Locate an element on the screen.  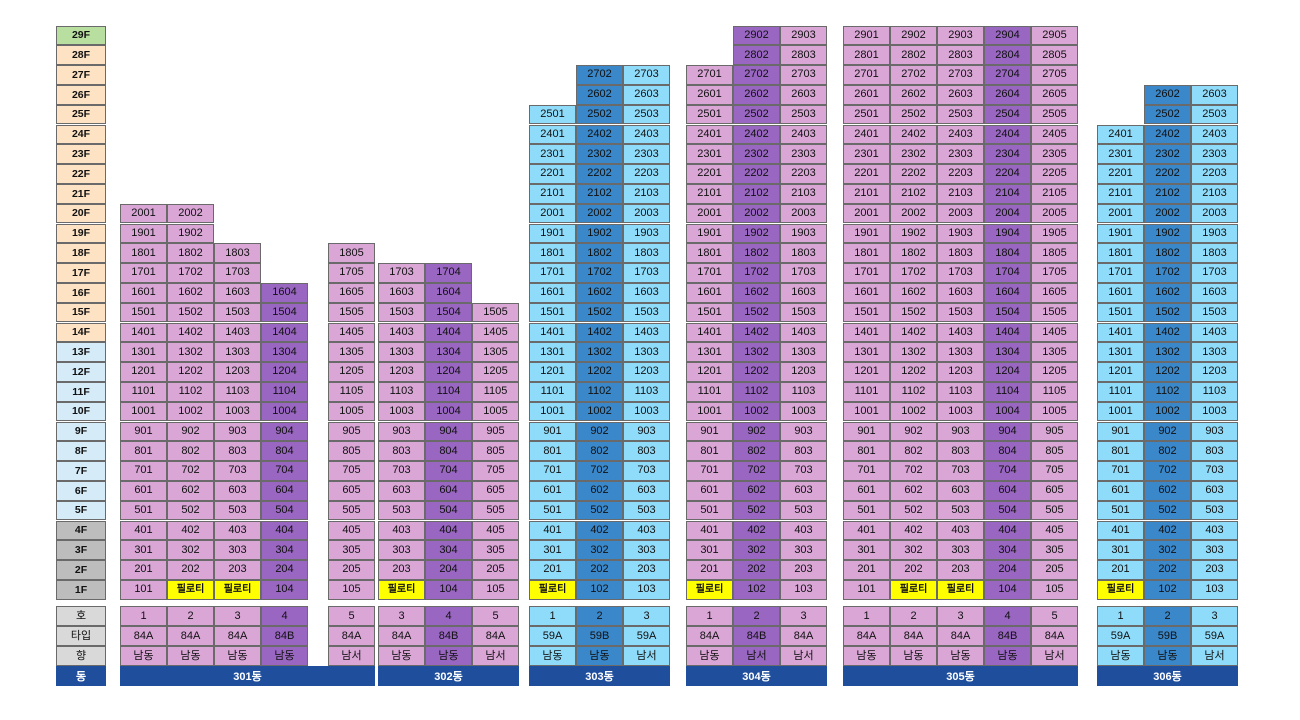
unit-cell: 1103 is located at coordinates (803, 391).